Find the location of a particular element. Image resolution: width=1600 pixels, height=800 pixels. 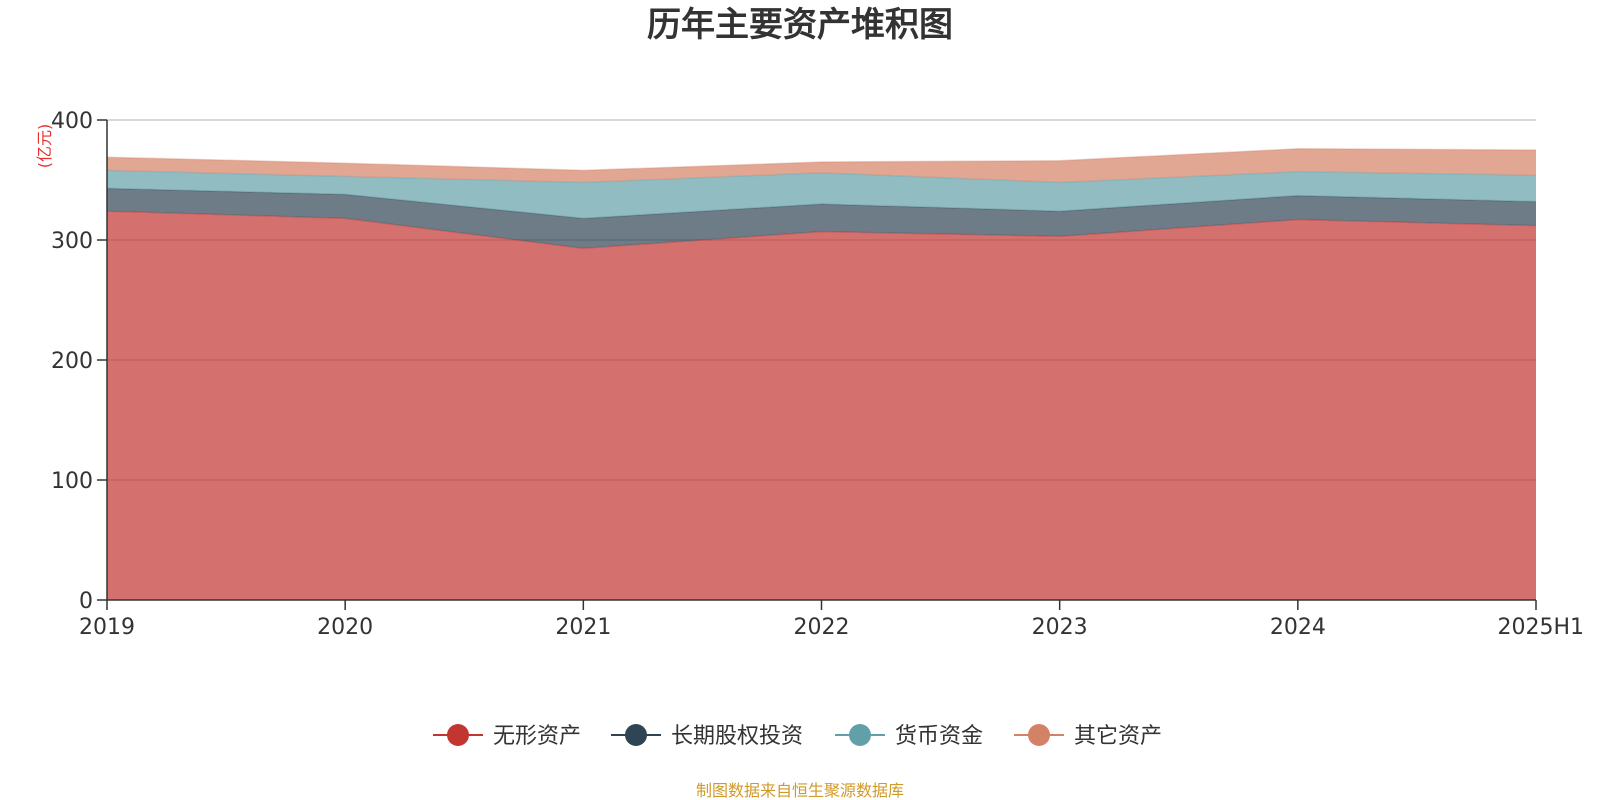

legend-item-2: 长期股权投资 is located at coordinates (707, 736).